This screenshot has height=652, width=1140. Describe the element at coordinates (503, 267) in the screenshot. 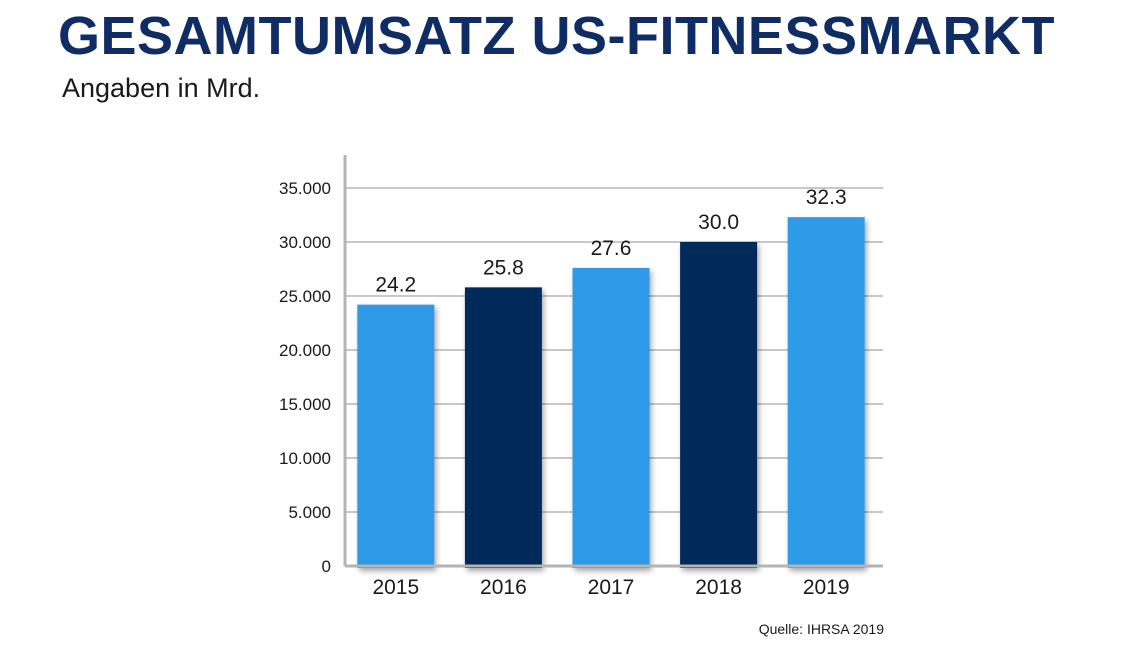

I see `data-label-2016: 25.8` at that location.